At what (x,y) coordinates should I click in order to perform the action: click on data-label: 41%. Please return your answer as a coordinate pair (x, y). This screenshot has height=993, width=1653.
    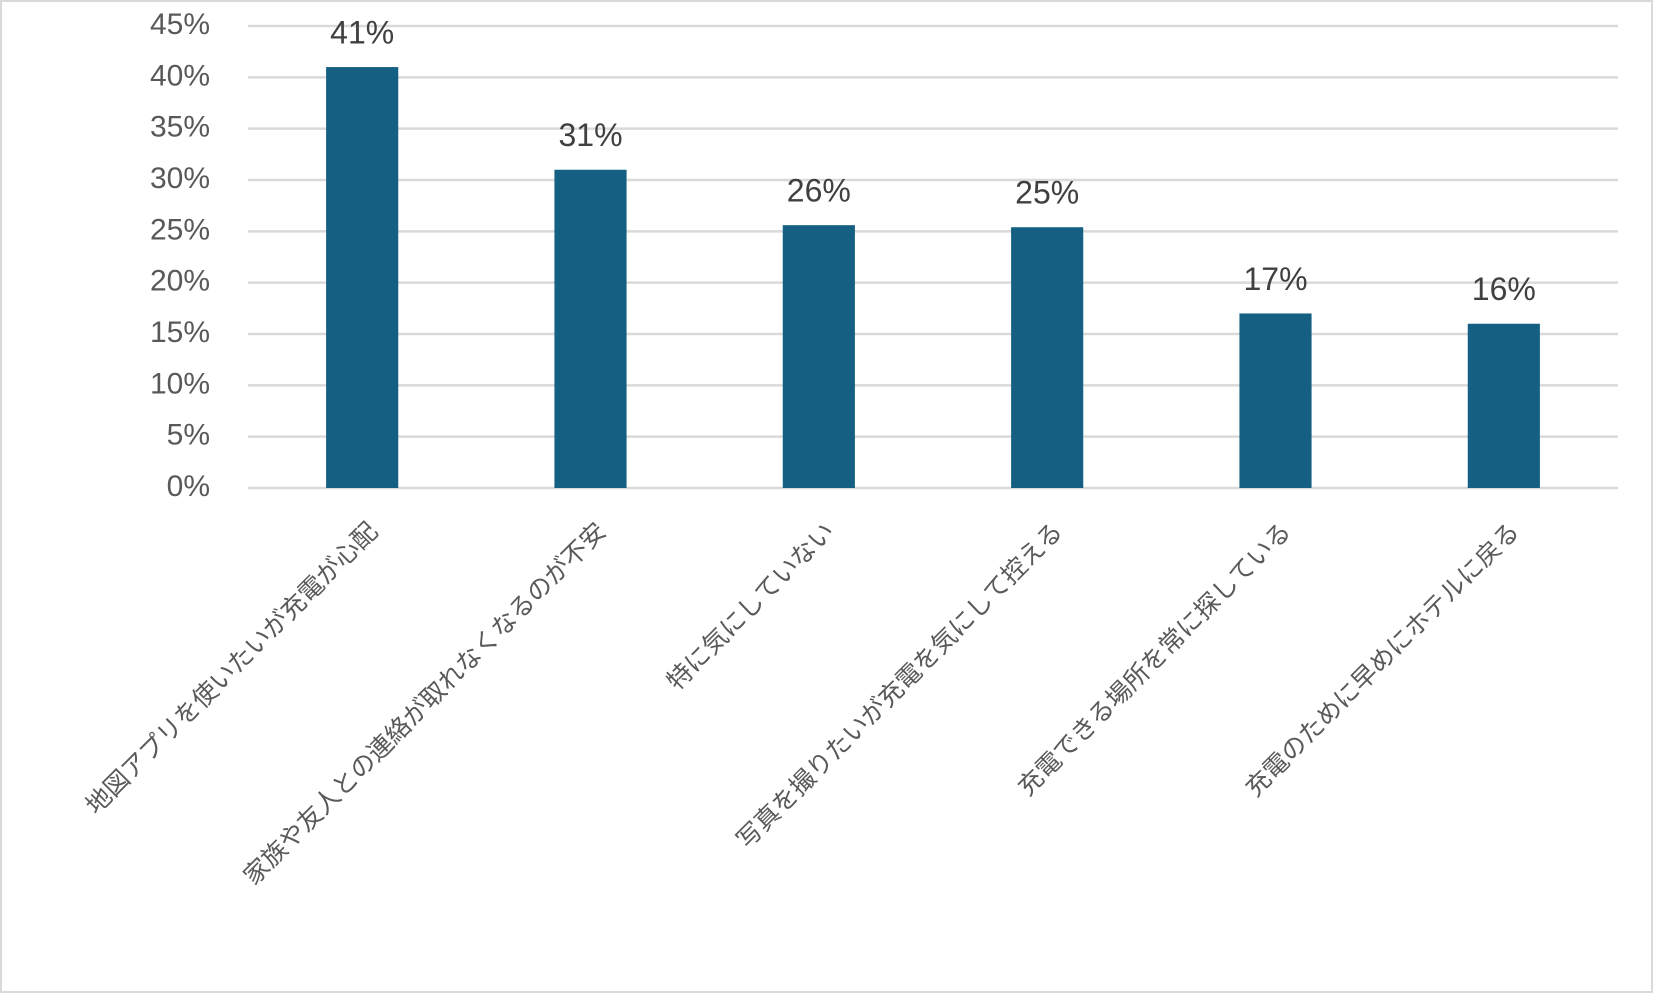
    Looking at the image, I should click on (362, 33).